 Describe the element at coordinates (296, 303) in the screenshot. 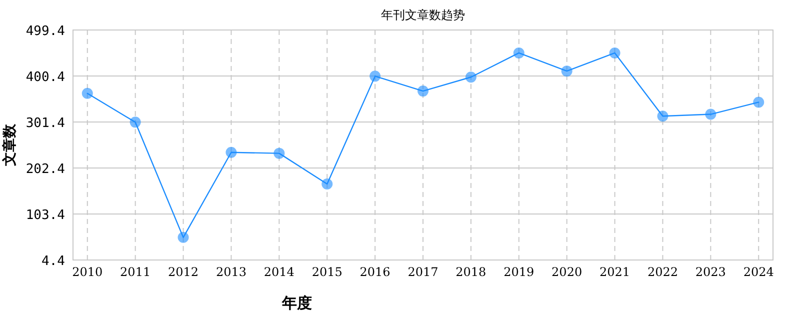

I see `x-axis-title: 年度` at that location.